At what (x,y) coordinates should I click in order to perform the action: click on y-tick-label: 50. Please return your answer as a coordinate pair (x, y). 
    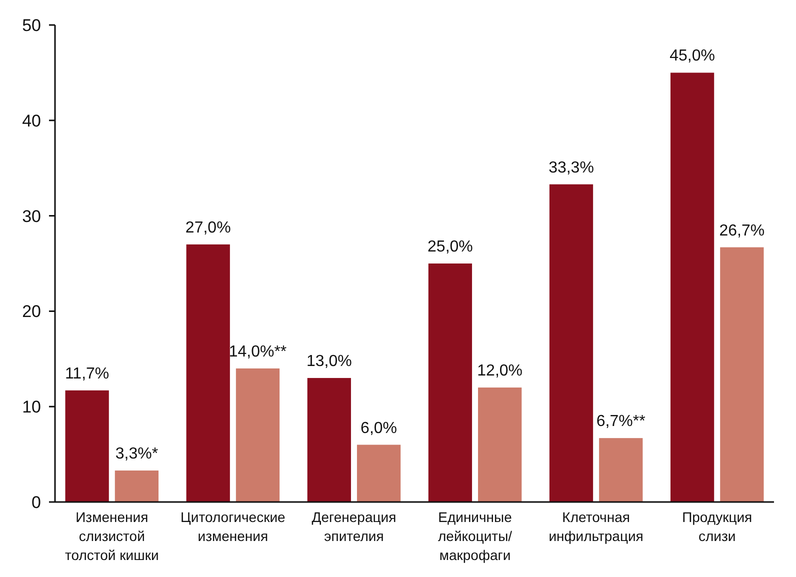
    Looking at the image, I should click on (31, 25).